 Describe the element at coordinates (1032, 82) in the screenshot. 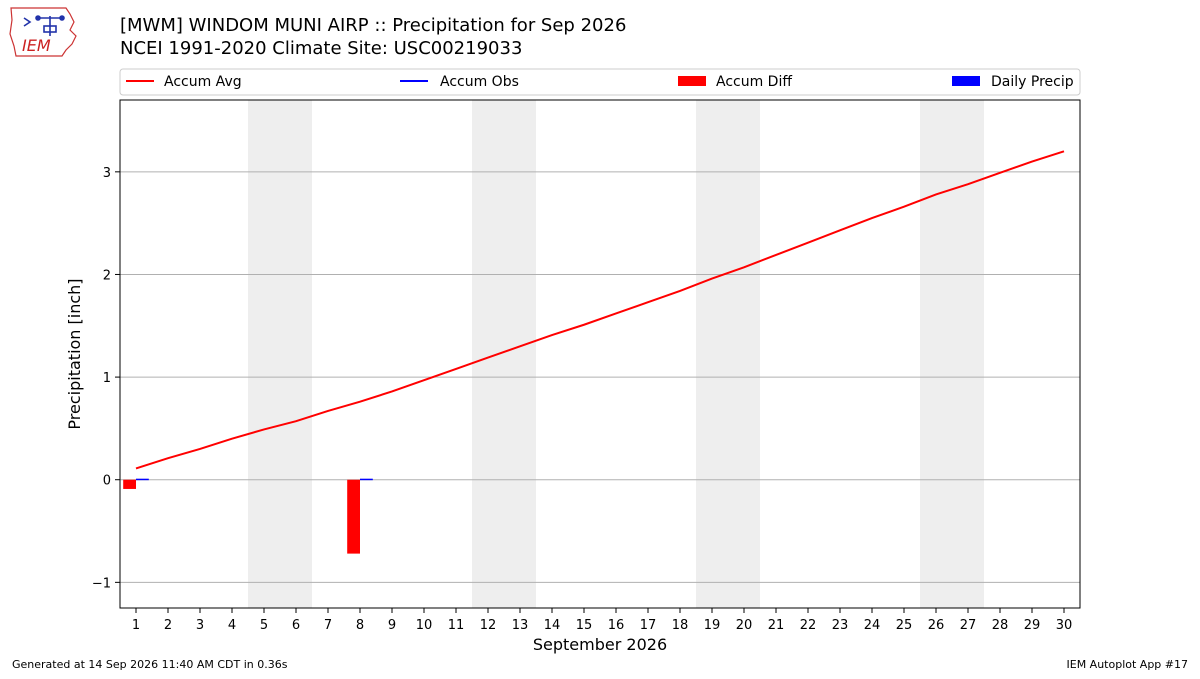

I see `legend-label-4: Daily Precip` at that location.